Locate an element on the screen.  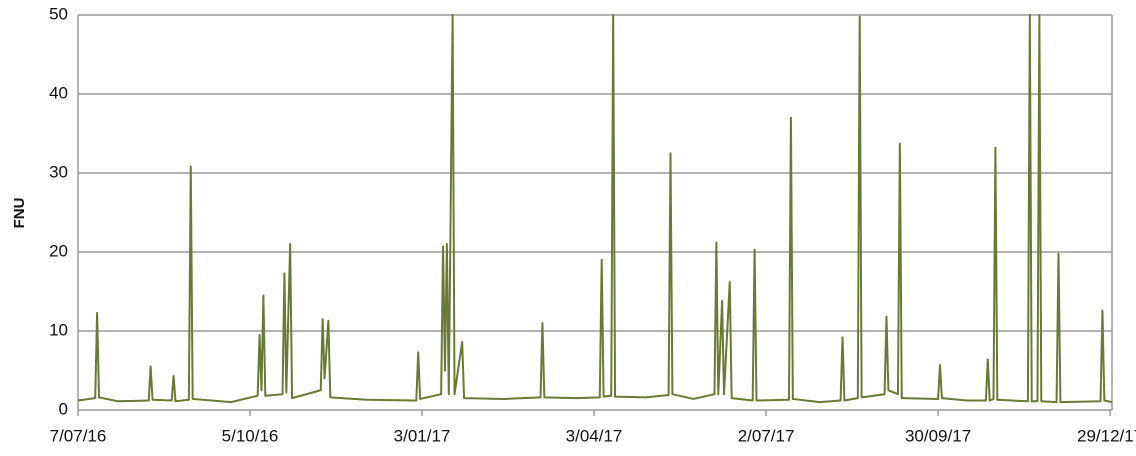
x-tick-label: 3/04/17 is located at coordinates (594, 435).